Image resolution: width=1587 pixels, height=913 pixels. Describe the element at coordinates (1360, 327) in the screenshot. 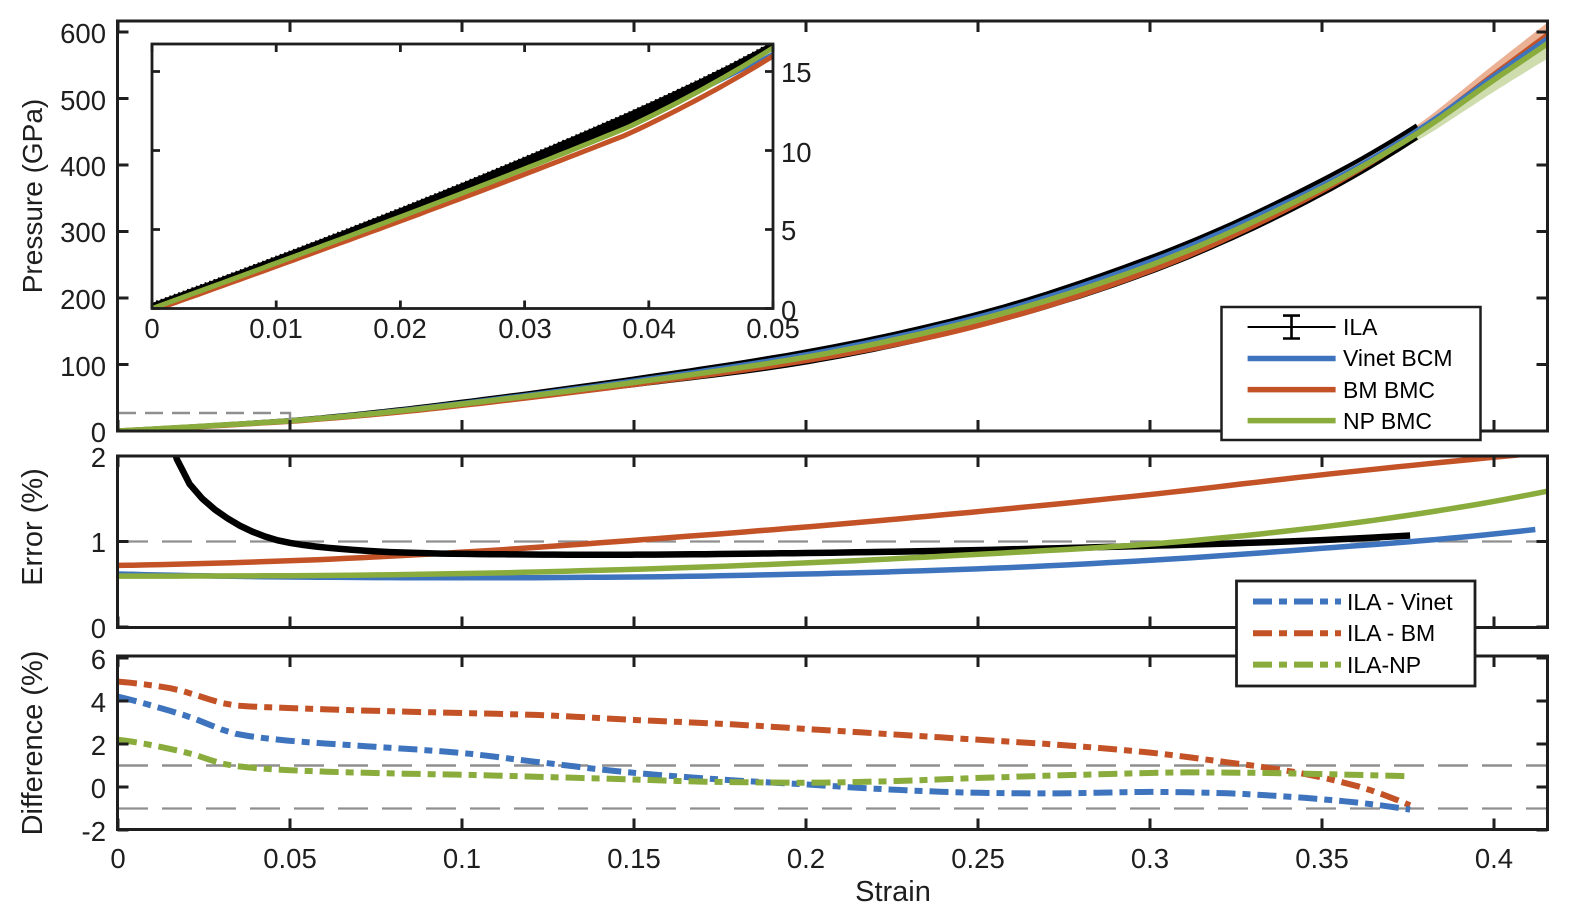

I see `svg-text: ILA` at that location.